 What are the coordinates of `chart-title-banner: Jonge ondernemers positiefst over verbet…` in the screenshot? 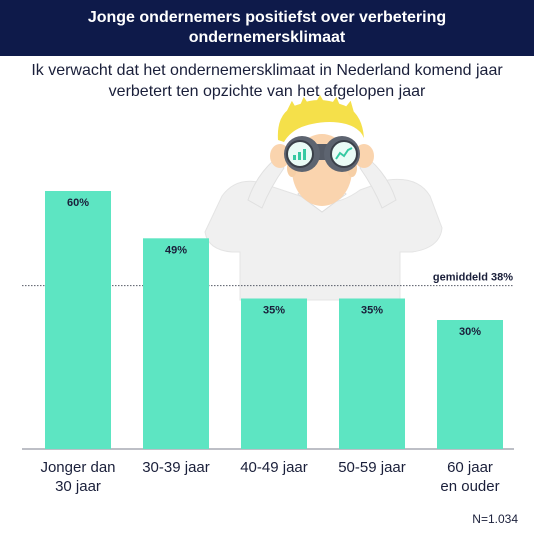 It's located at (267, 28).